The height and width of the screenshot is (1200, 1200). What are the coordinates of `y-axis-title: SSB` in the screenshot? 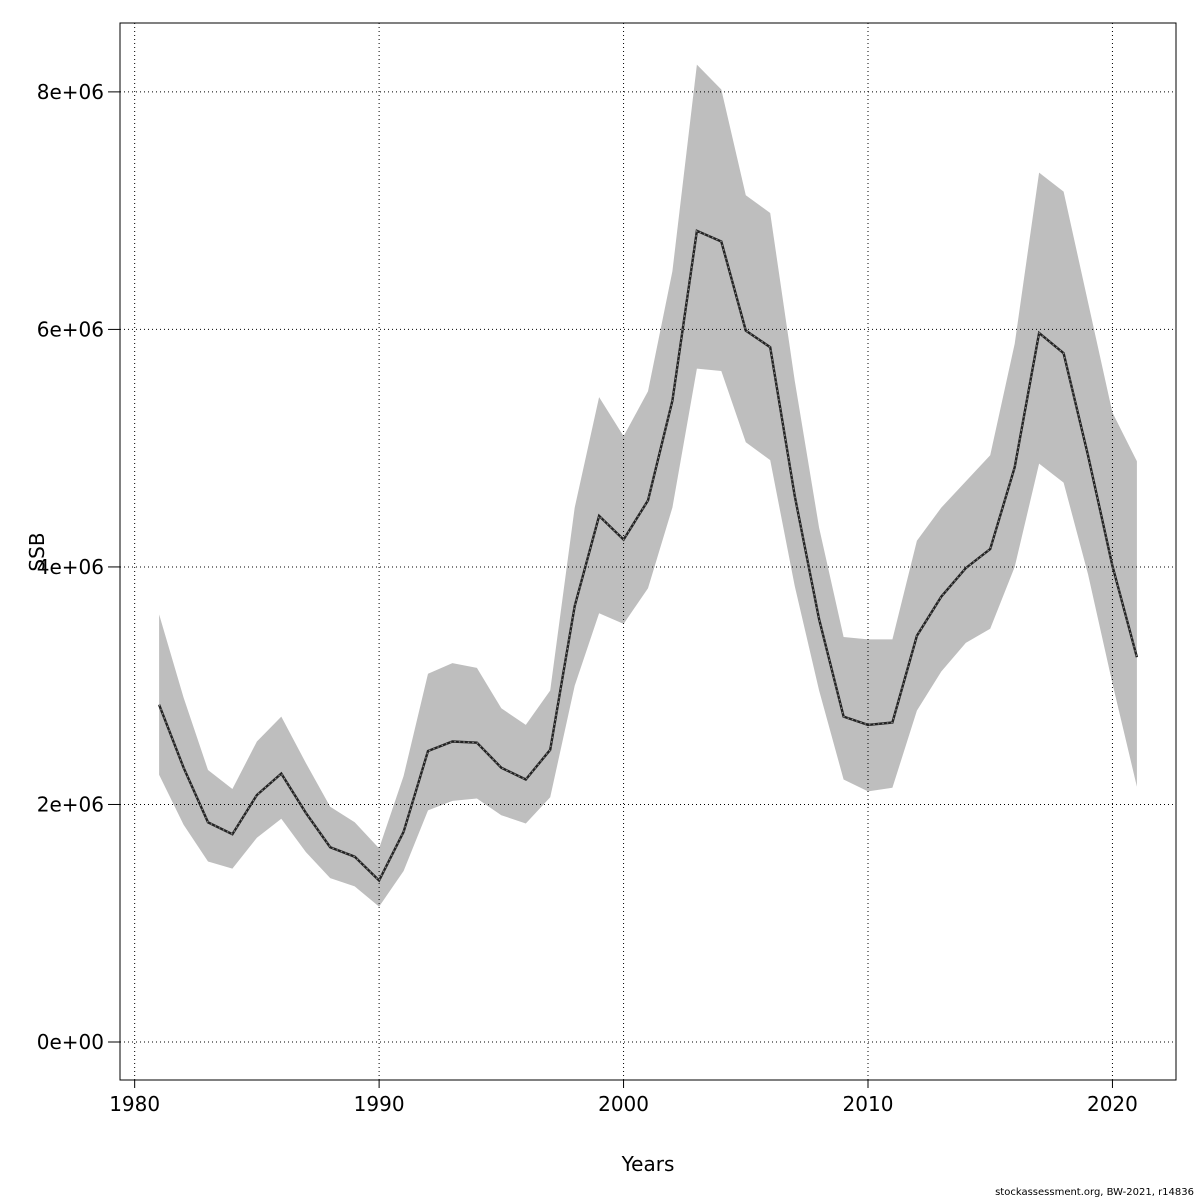 It's located at (37, 551).